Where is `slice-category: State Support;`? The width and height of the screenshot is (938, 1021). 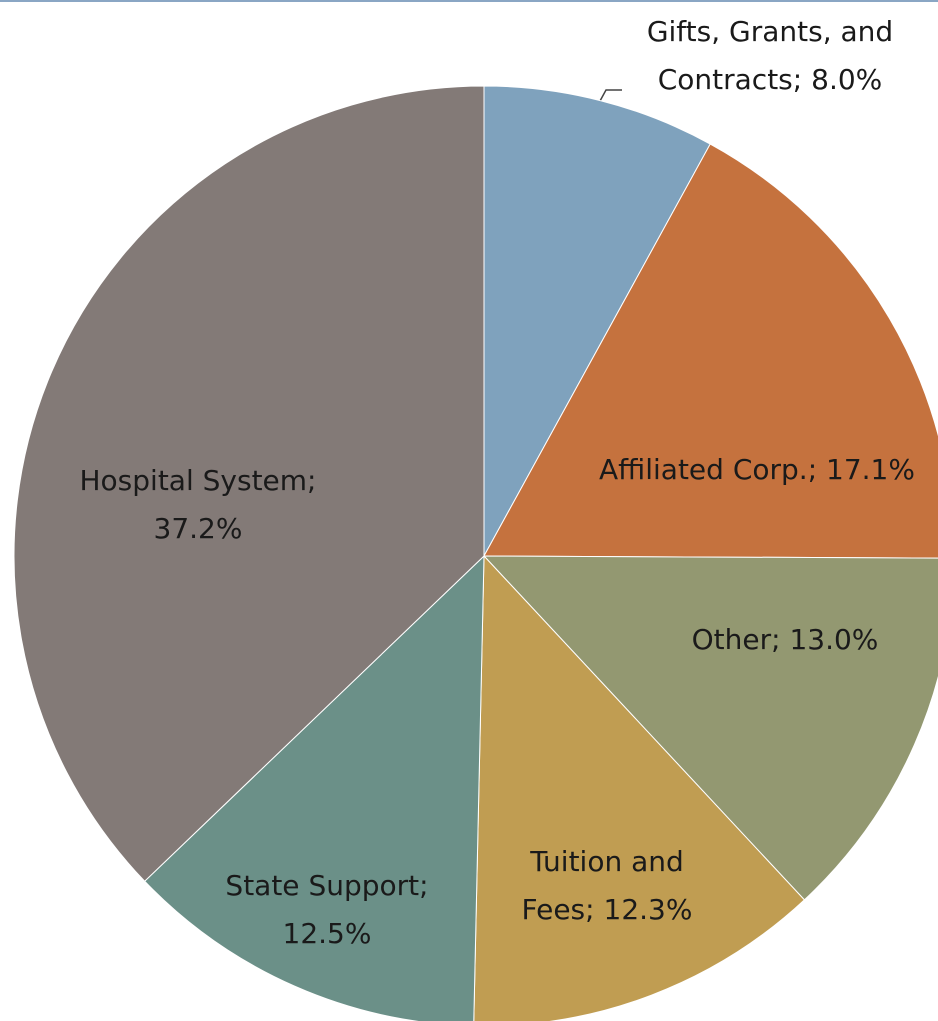
slice-category: State Support; is located at coordinates (327, 885).